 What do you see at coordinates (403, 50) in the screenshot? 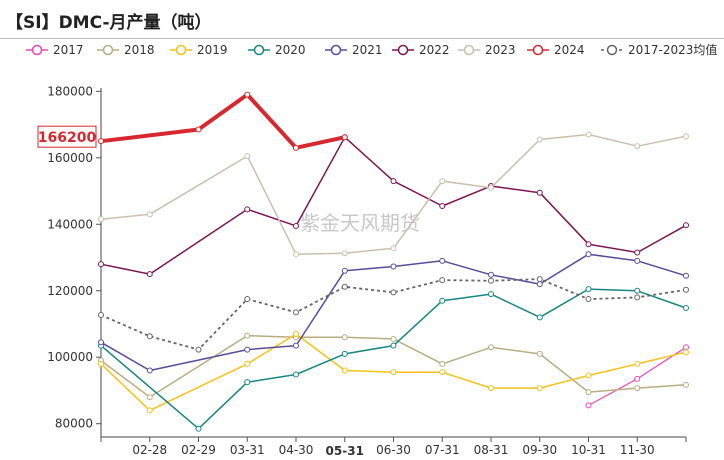
I see `legend-marker-2022` at bounding box center [403, 50].